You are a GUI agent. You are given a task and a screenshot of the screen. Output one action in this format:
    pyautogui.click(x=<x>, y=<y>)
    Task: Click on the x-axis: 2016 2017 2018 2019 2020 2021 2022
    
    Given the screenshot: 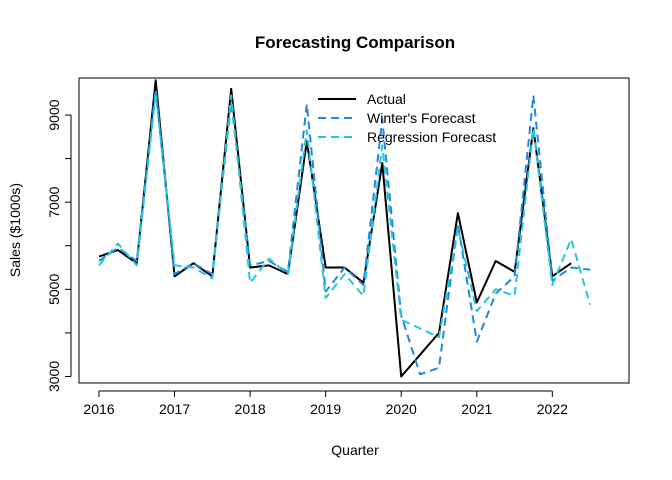 What is the action you would take?
    pyautogui.click(x=325, y=403)
    